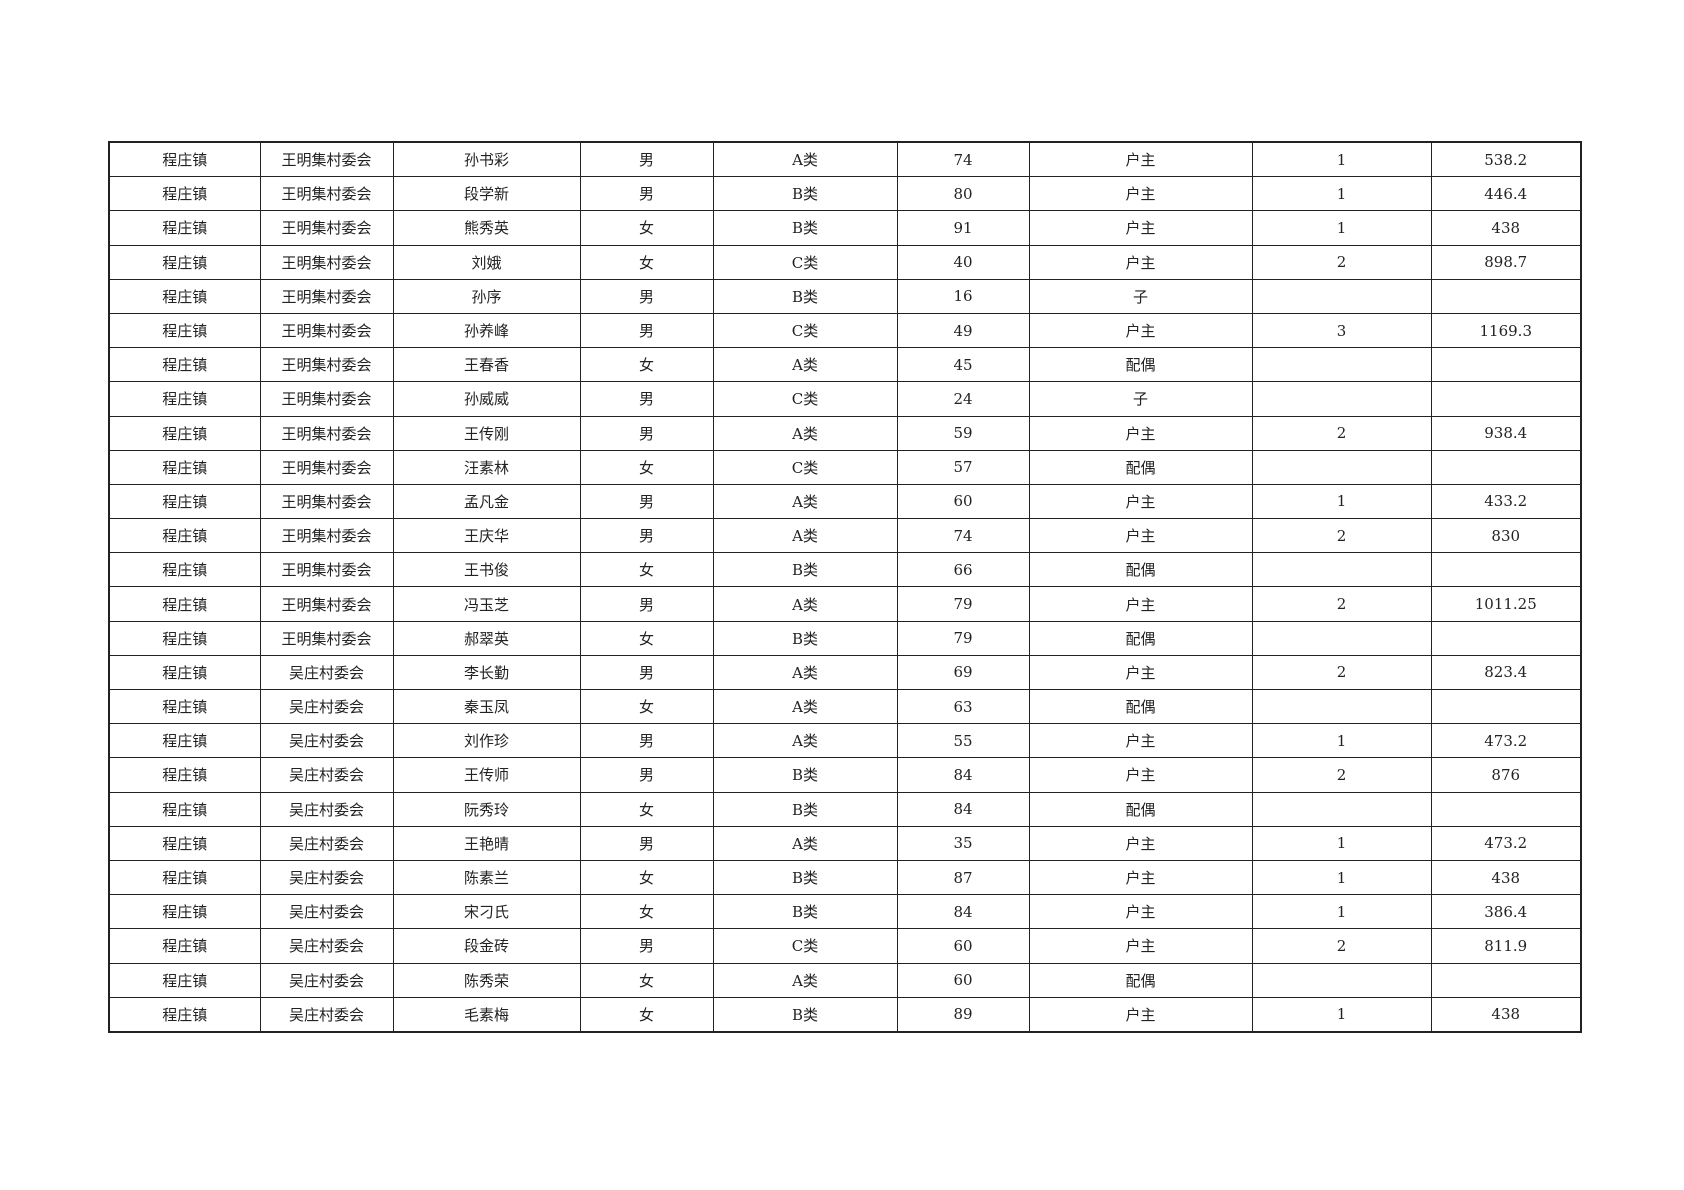 The image size is (1684, 1190). What do you see at coordinates (963, 330) in the screenshot?
I see `cell-age: 49` at bounding box center [963, 330].